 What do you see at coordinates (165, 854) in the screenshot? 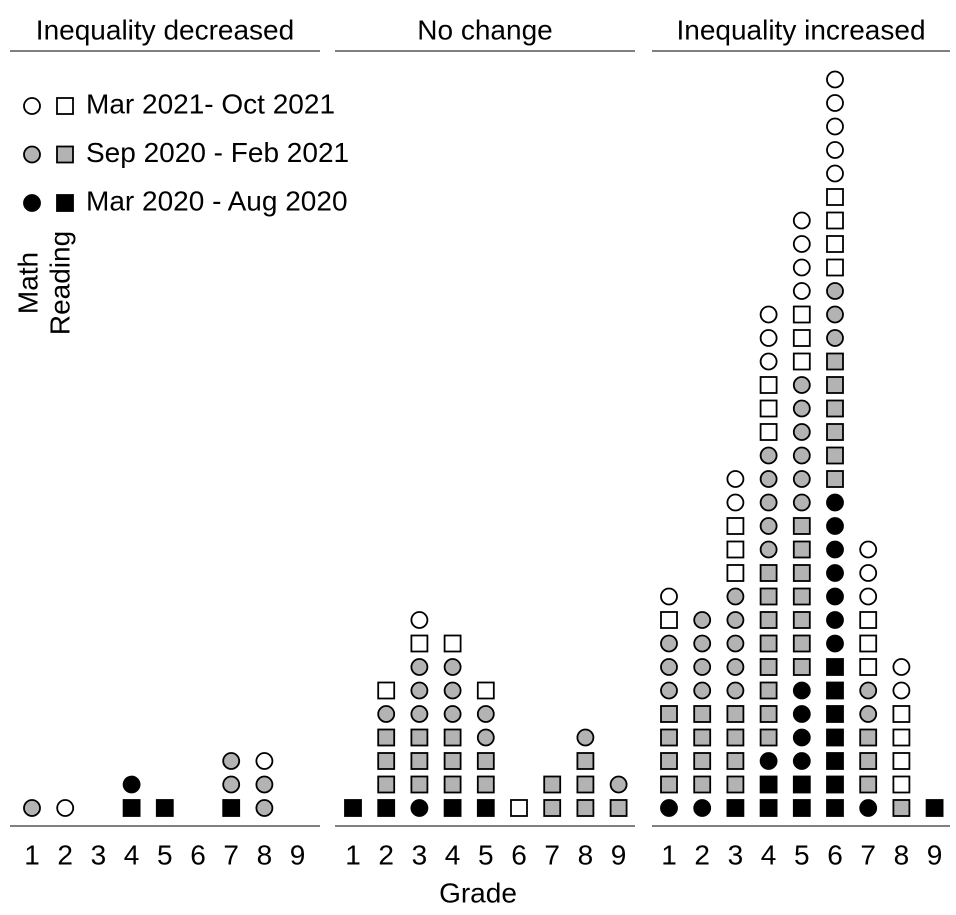
I see `x-tick-label: 5` at bounding box center [165, 854].